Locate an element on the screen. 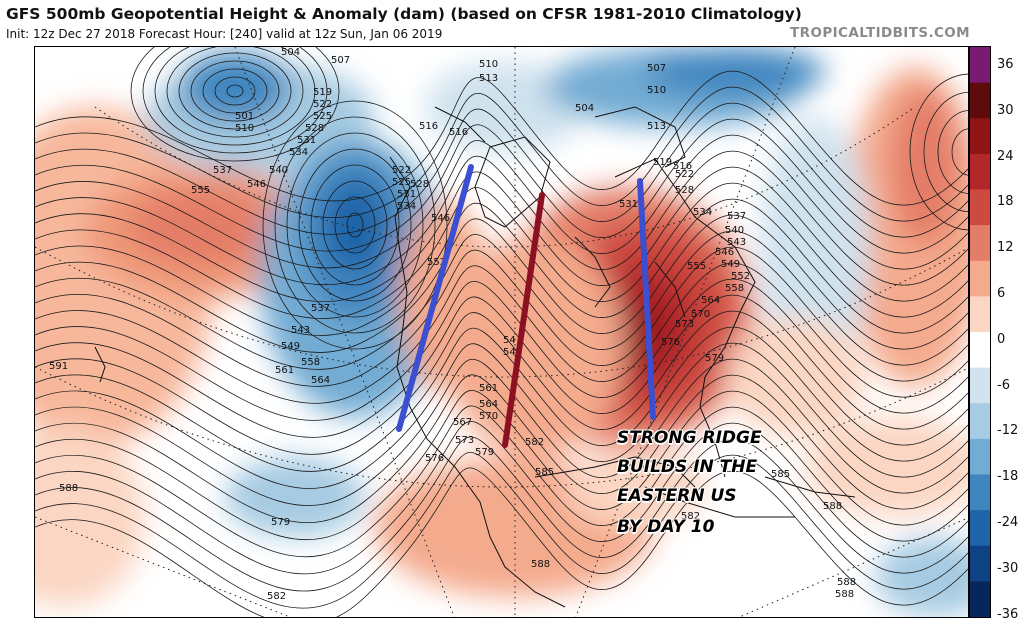 The image size is (1024, 638). contour-label: 30 is located at coordinates (968, 116).